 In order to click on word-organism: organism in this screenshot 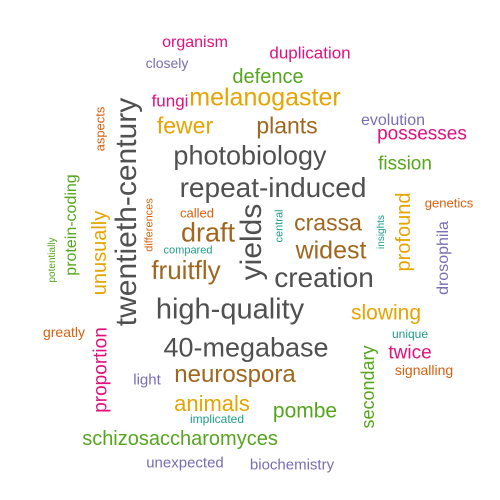, I will do `click(195, 42)`.